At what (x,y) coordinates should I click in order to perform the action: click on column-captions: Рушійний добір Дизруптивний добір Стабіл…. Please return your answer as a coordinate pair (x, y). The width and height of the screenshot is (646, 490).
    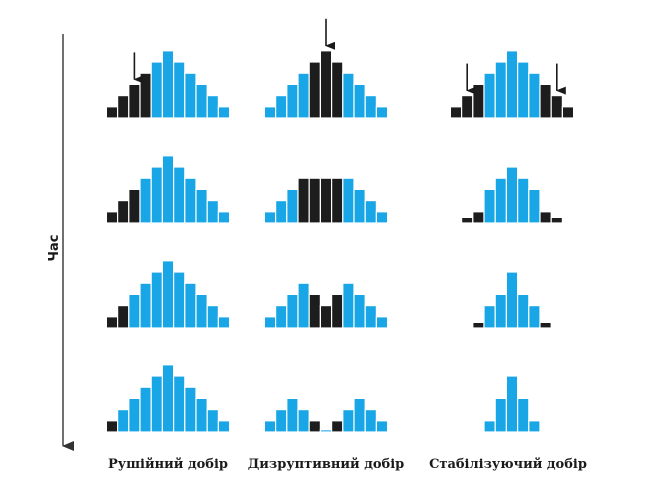
    Looking at the image, I should click on (347, 464).